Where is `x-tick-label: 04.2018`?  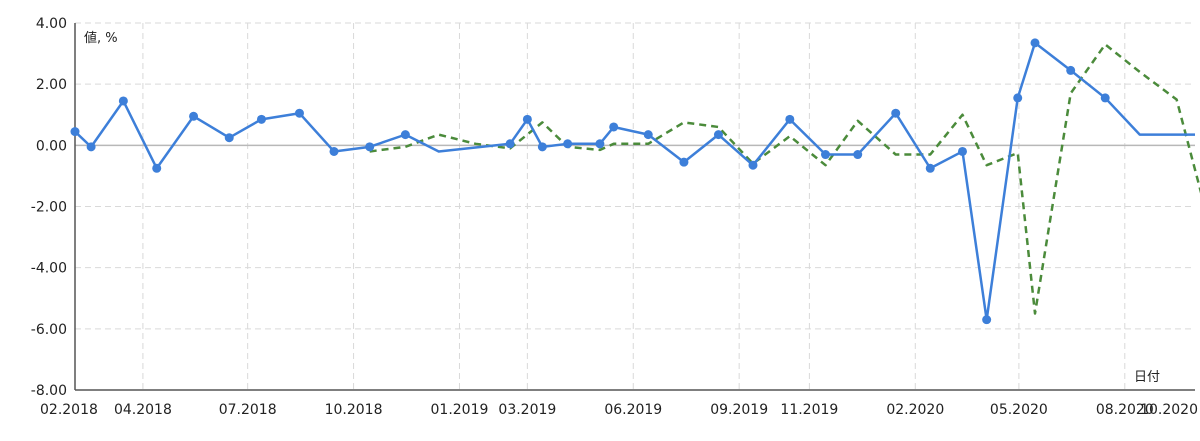 x-tick-label: 04.2018 is located at coordinates (143, 410).